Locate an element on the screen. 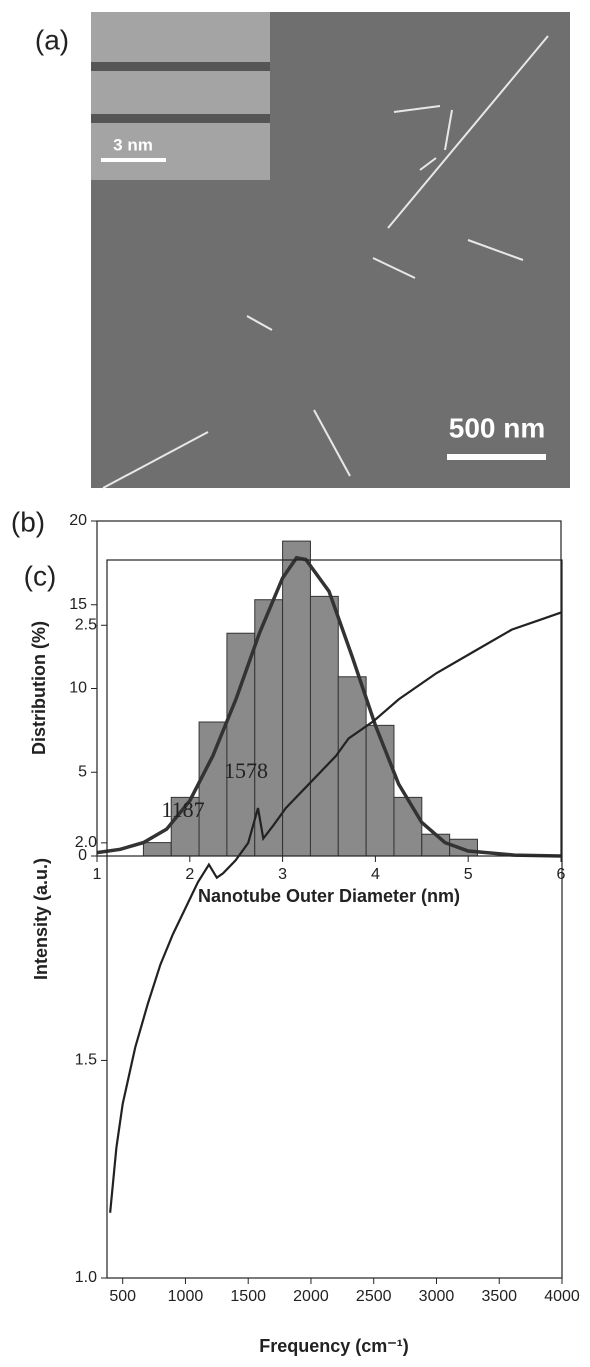 The image size is (590, 1367). y-axis-title: Intensity (a.u.) is located at coordinates (41, 919).